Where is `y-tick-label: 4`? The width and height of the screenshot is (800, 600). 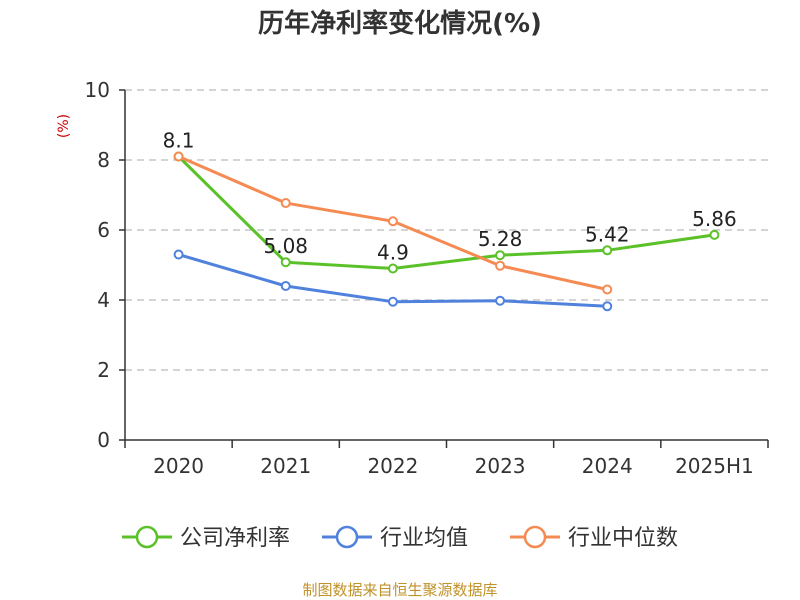
y-tick-label: 4 is located at coordinates (103, 300).